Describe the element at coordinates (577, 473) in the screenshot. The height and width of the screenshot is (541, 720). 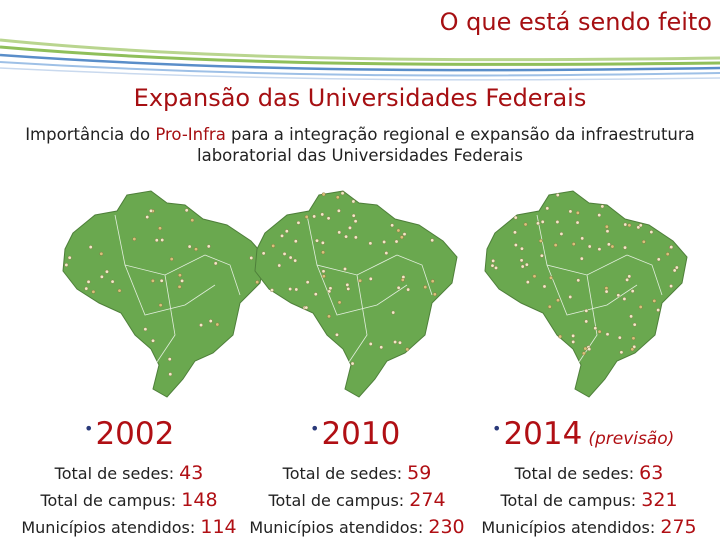
I see `stat-label: Total de sedes:` at that location.